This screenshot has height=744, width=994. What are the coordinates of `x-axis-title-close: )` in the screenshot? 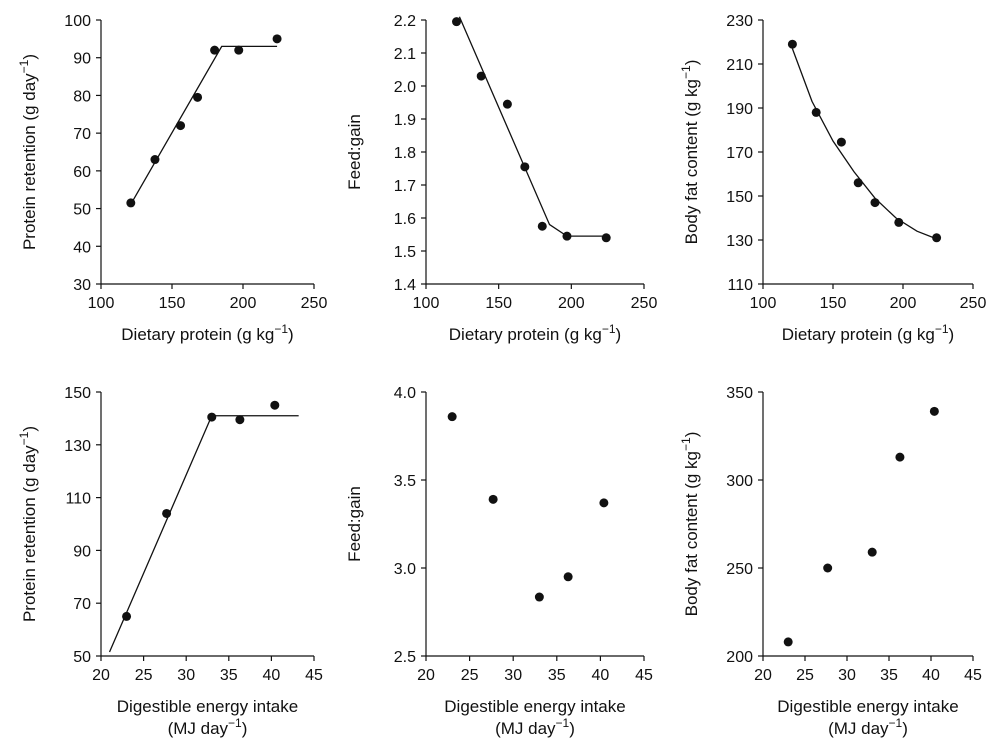 It's located at (619, 334).